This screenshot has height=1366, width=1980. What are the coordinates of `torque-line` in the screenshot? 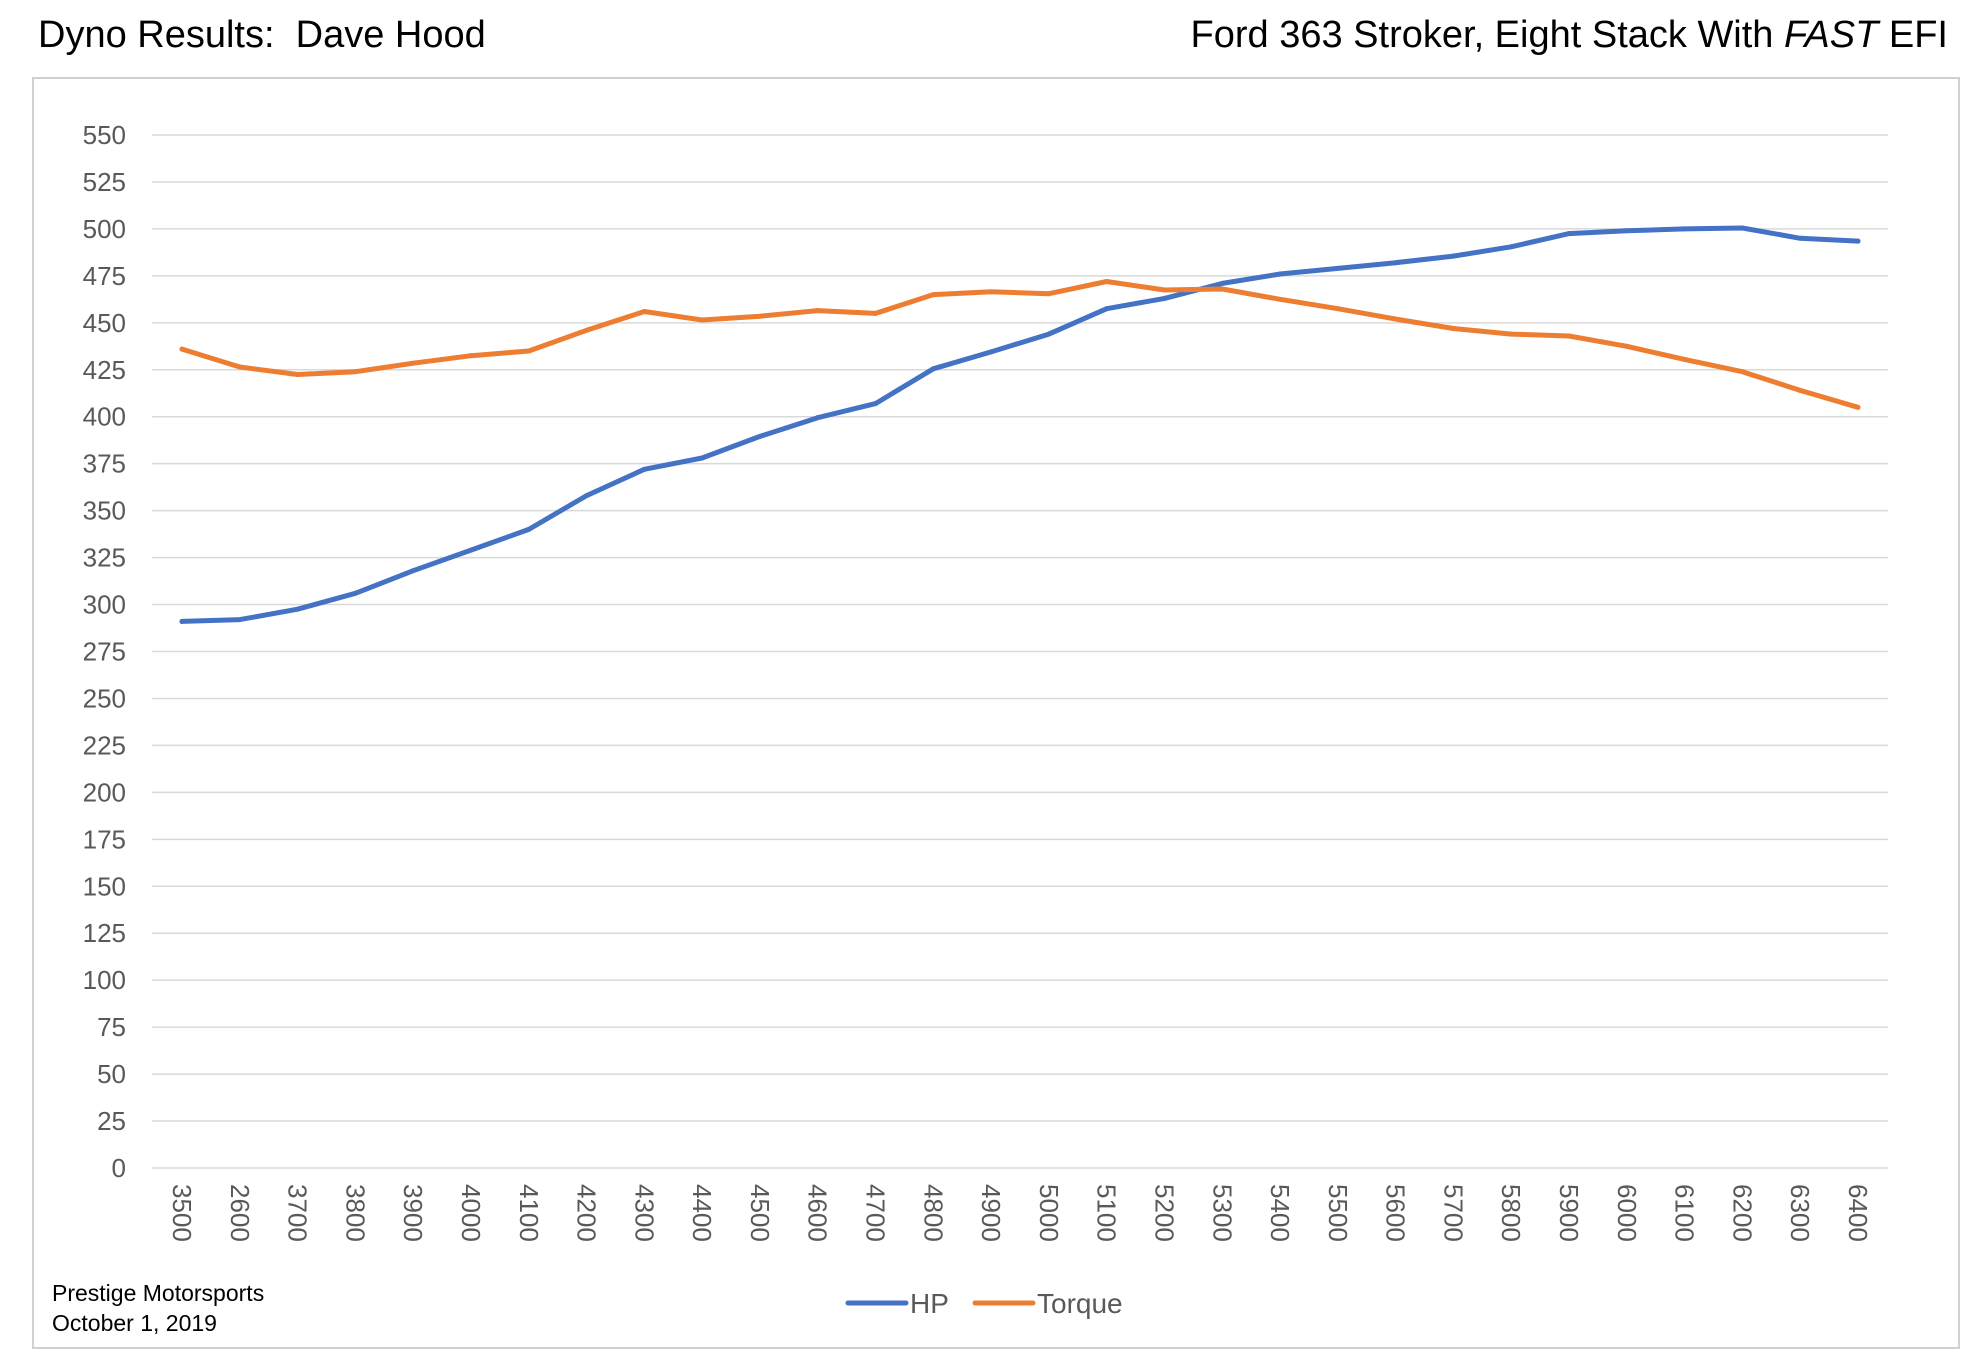 It's located at (1020, 344).